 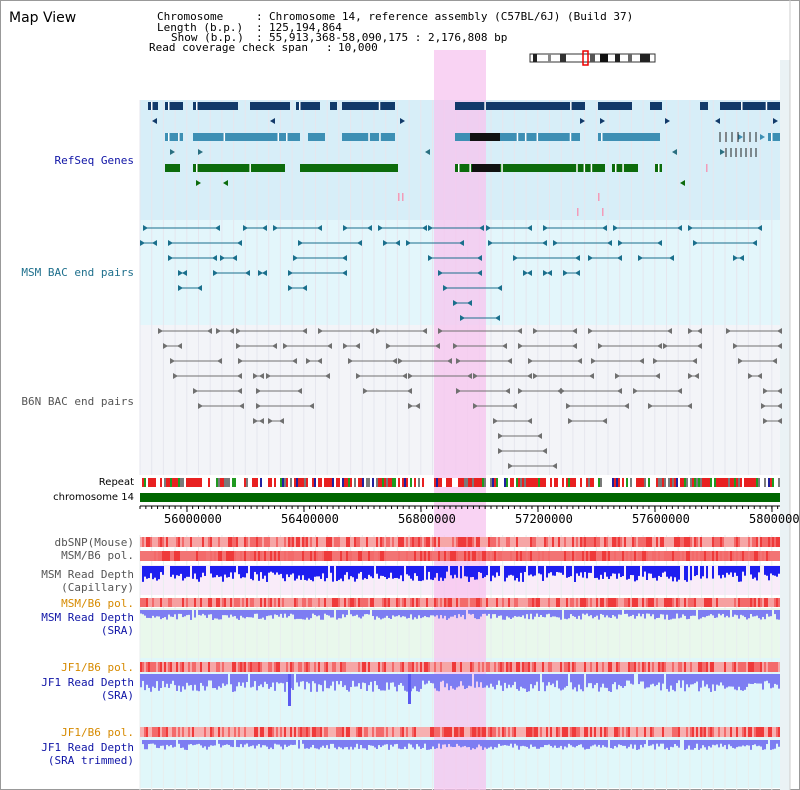 What do you see at coordinates (87, 747) in the screenshot?
I see `track-label-jf1-depth-trimmed: JF1 Read Depth` at bounding box center [87, 747].